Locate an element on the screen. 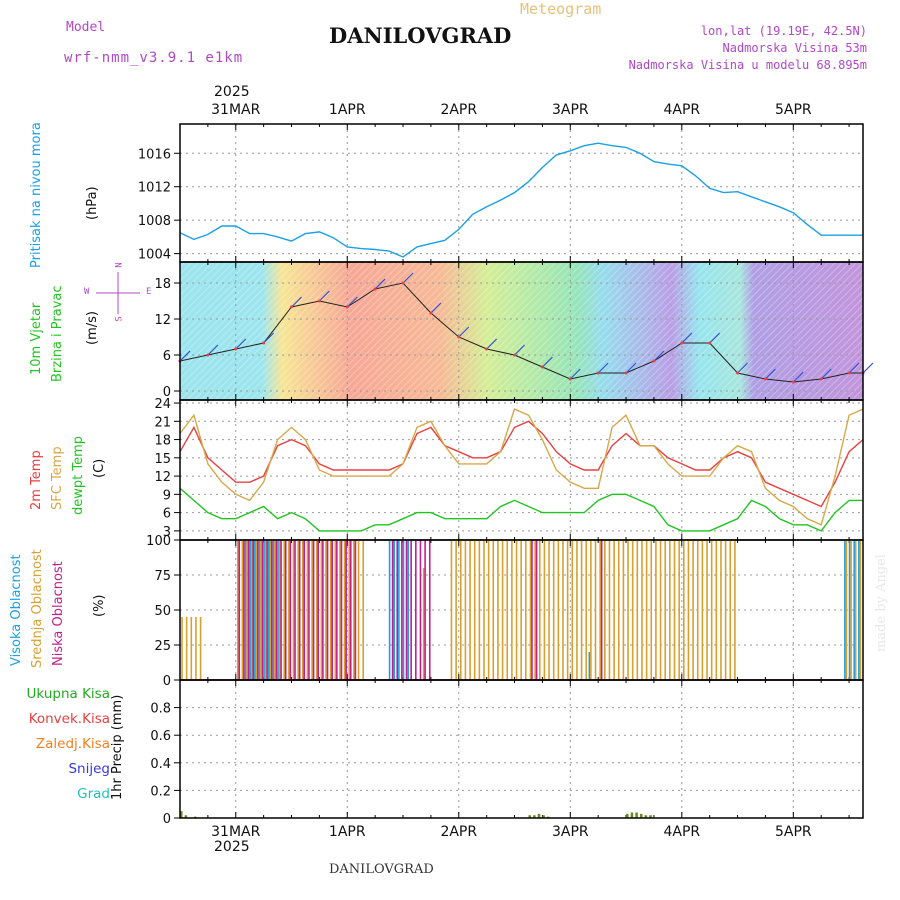 Image resolution: width=900 pixels, height=900 pixels. panel-cloud-cover: 0 25 50 75 100 is located at coordinates (505, 611).